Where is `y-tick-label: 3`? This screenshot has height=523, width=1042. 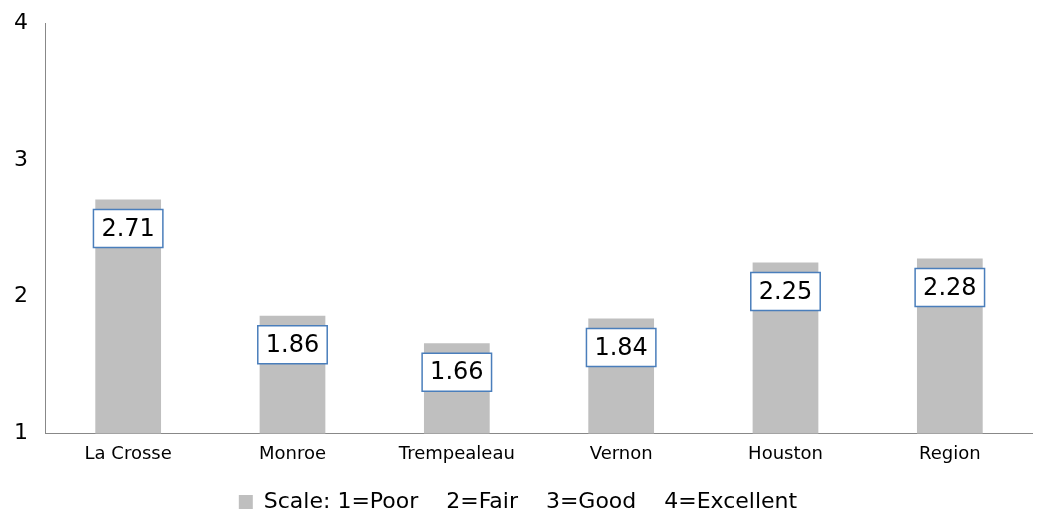 y-tick-label: 3 is located at coordinates (21, 158).